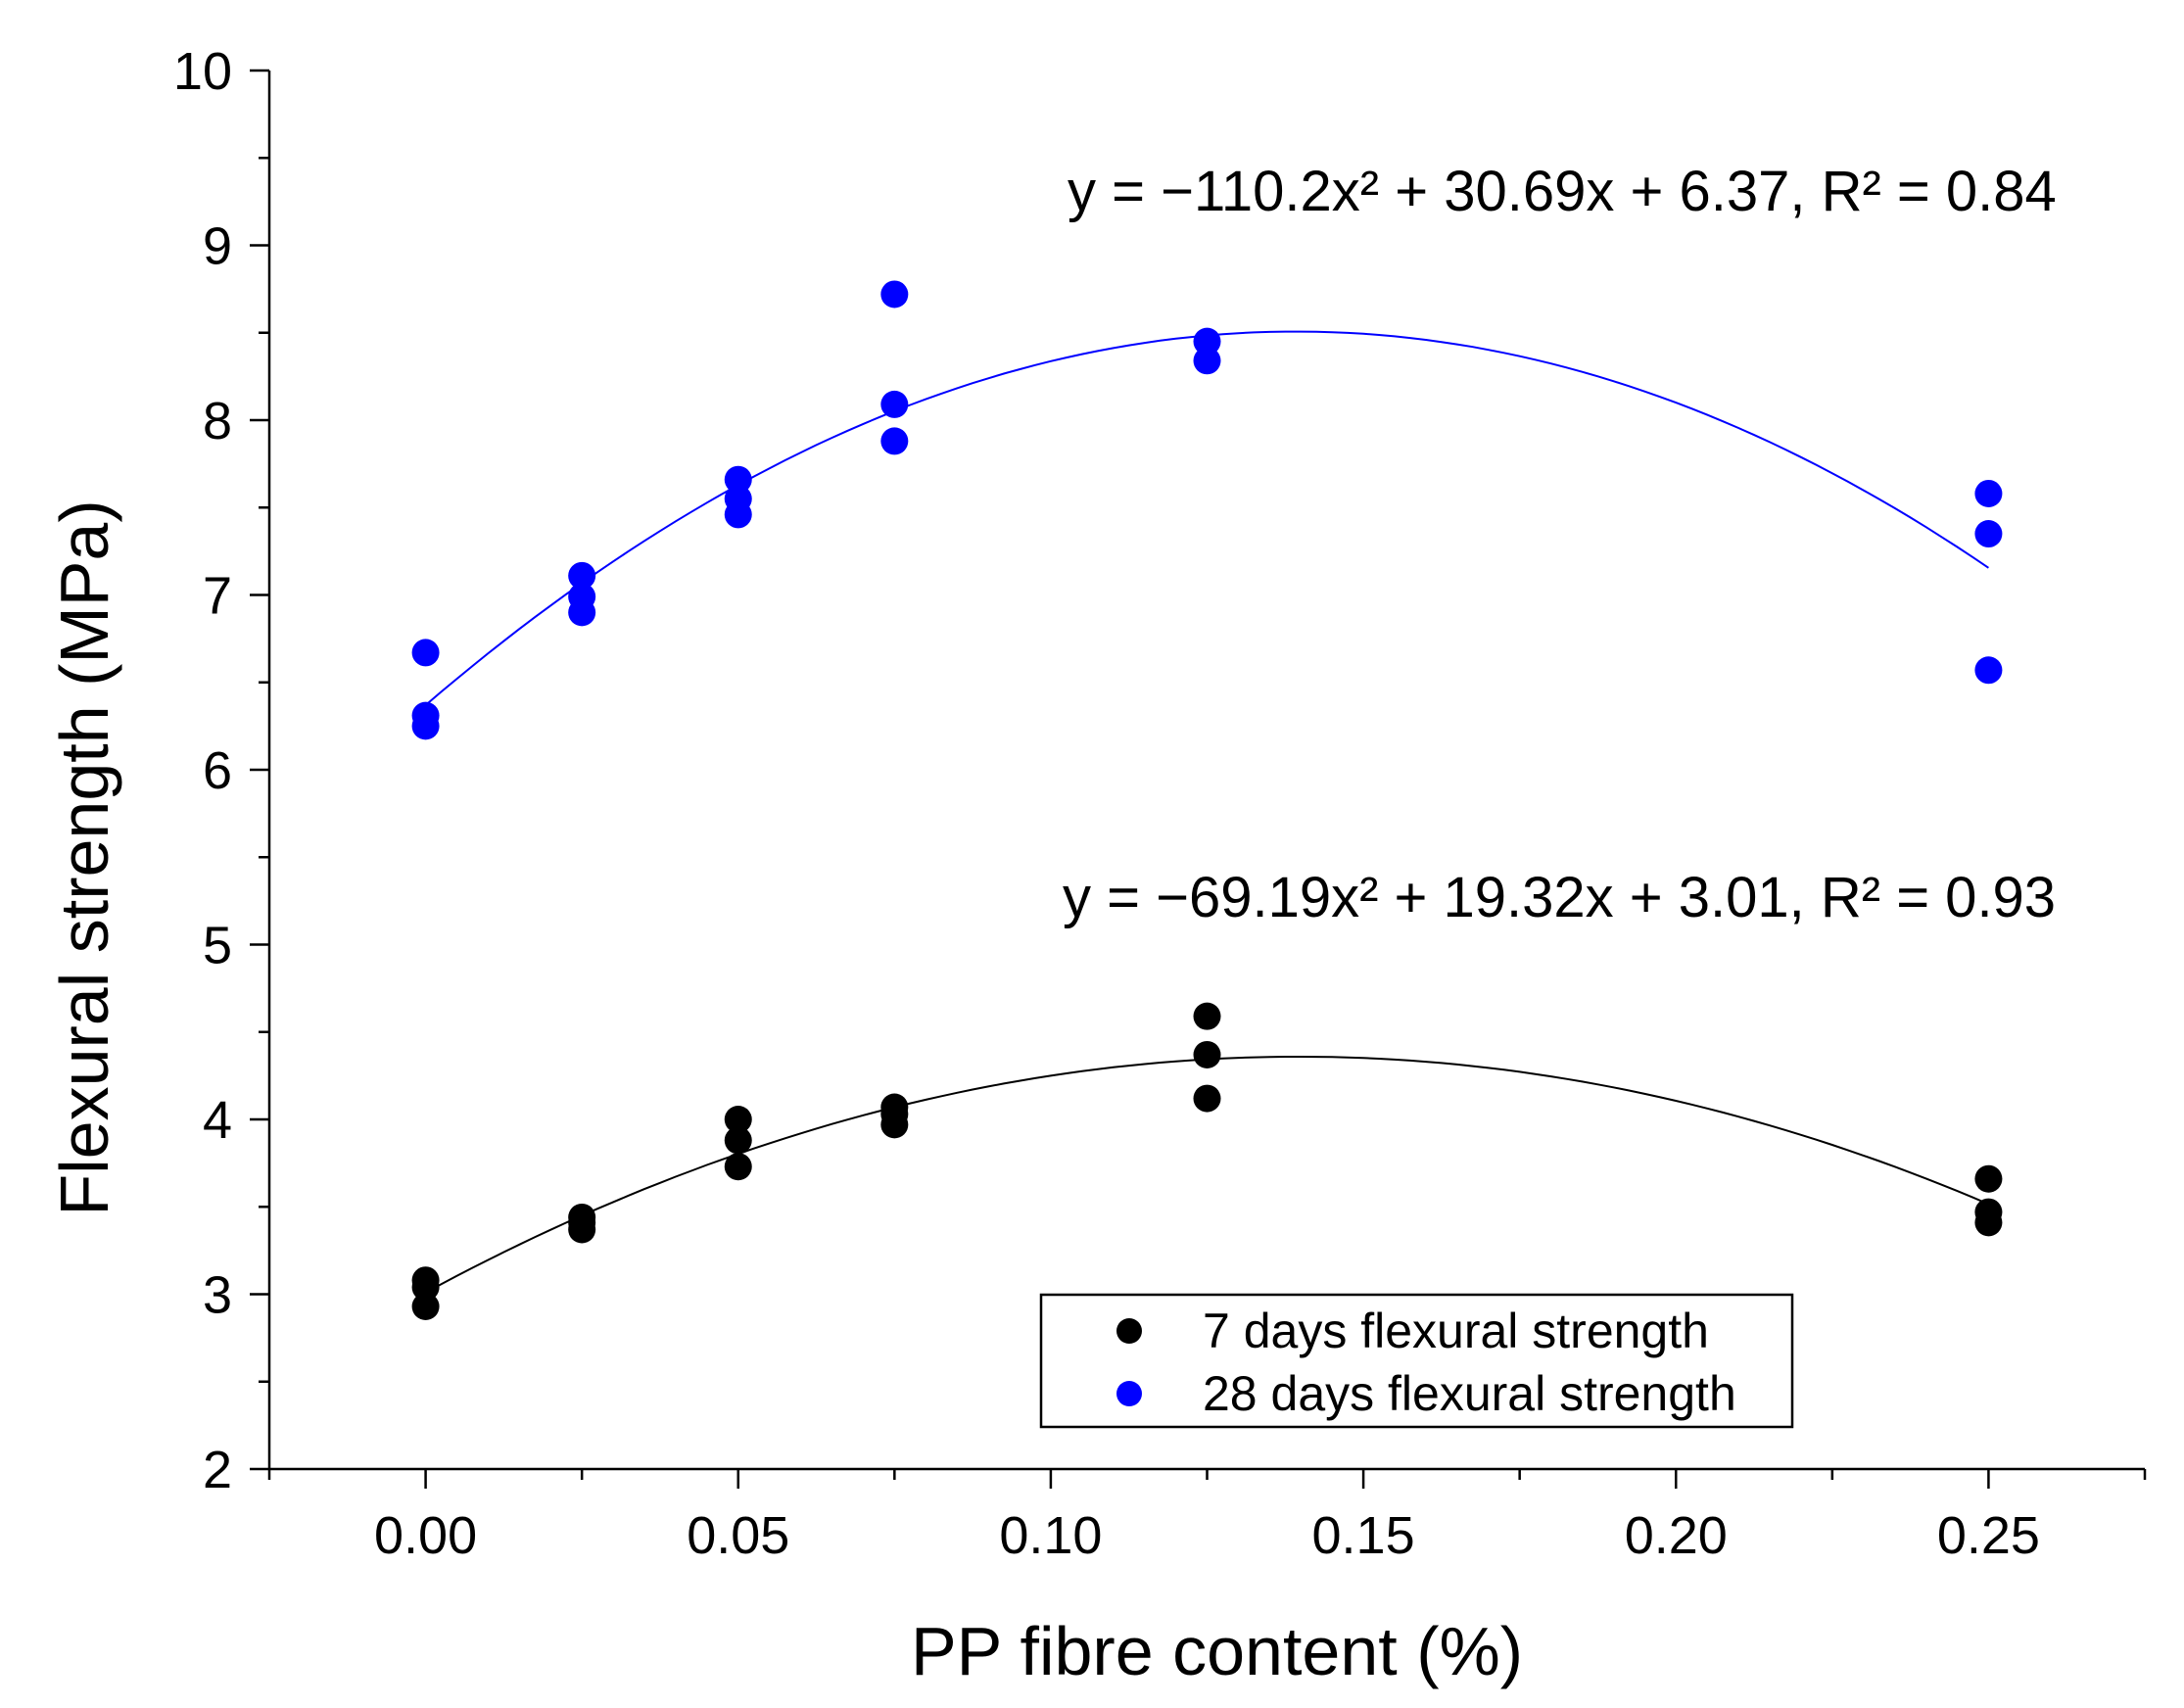 Image resolution: width=2184 pixels, height=1708 pixels. I want to click on fit-equation-series-2: y = −110.2x² + 30.69x + 6.37, R² = 0.84, so click(1562, 191).